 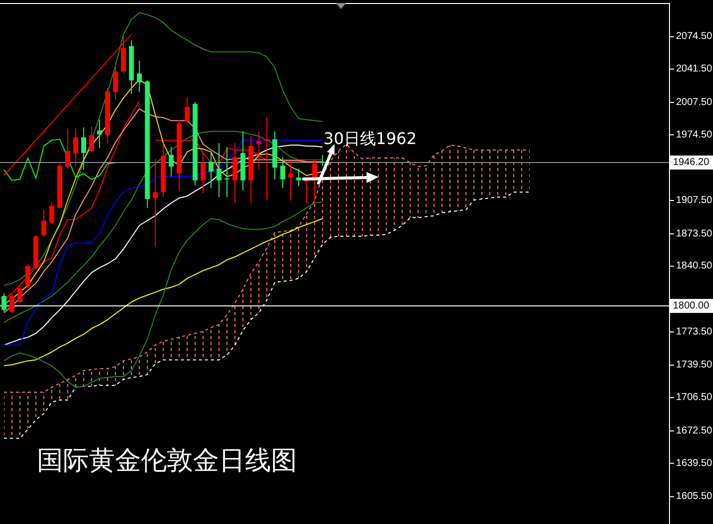 What do you see at coordinates (694, 234) in the screenshot?
I see `y-tick-label: 1873.50` at bounding box center [694, 234].